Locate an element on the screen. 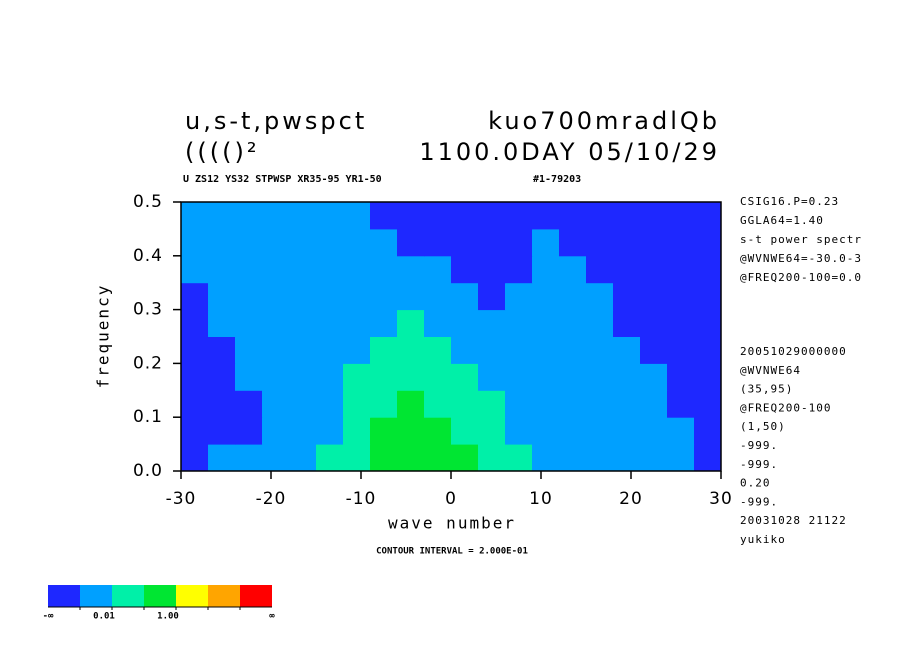 The height and width of the screenshot is (654, 904). subtitle-right: #1-79203 is located at coordinates (557, 179).